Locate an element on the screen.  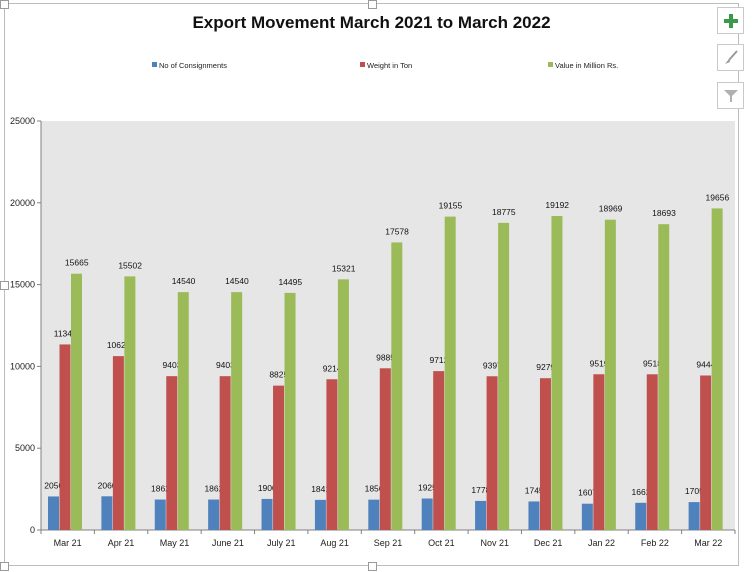
x-tick-label: Feb 22 is located at coordinates (655, 543).